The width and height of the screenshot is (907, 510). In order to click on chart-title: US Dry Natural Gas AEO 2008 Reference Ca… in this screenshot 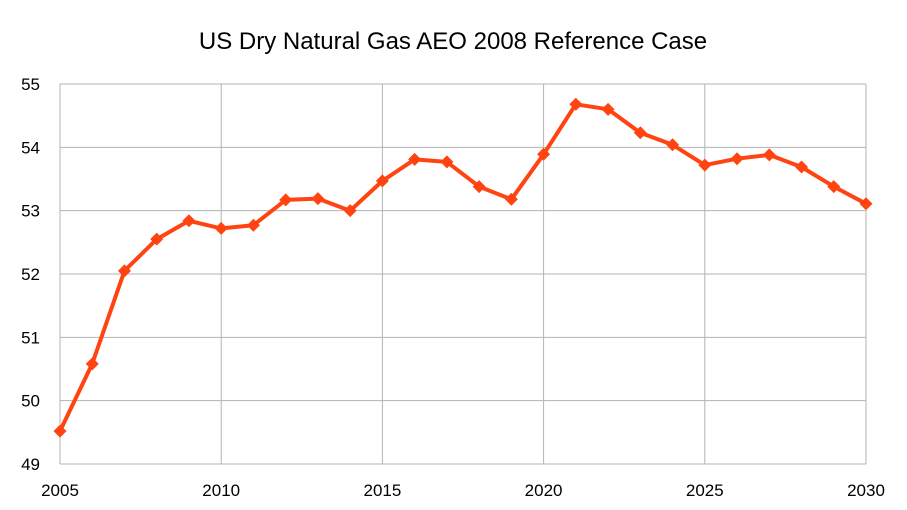, I will do `click(453, 41)`.